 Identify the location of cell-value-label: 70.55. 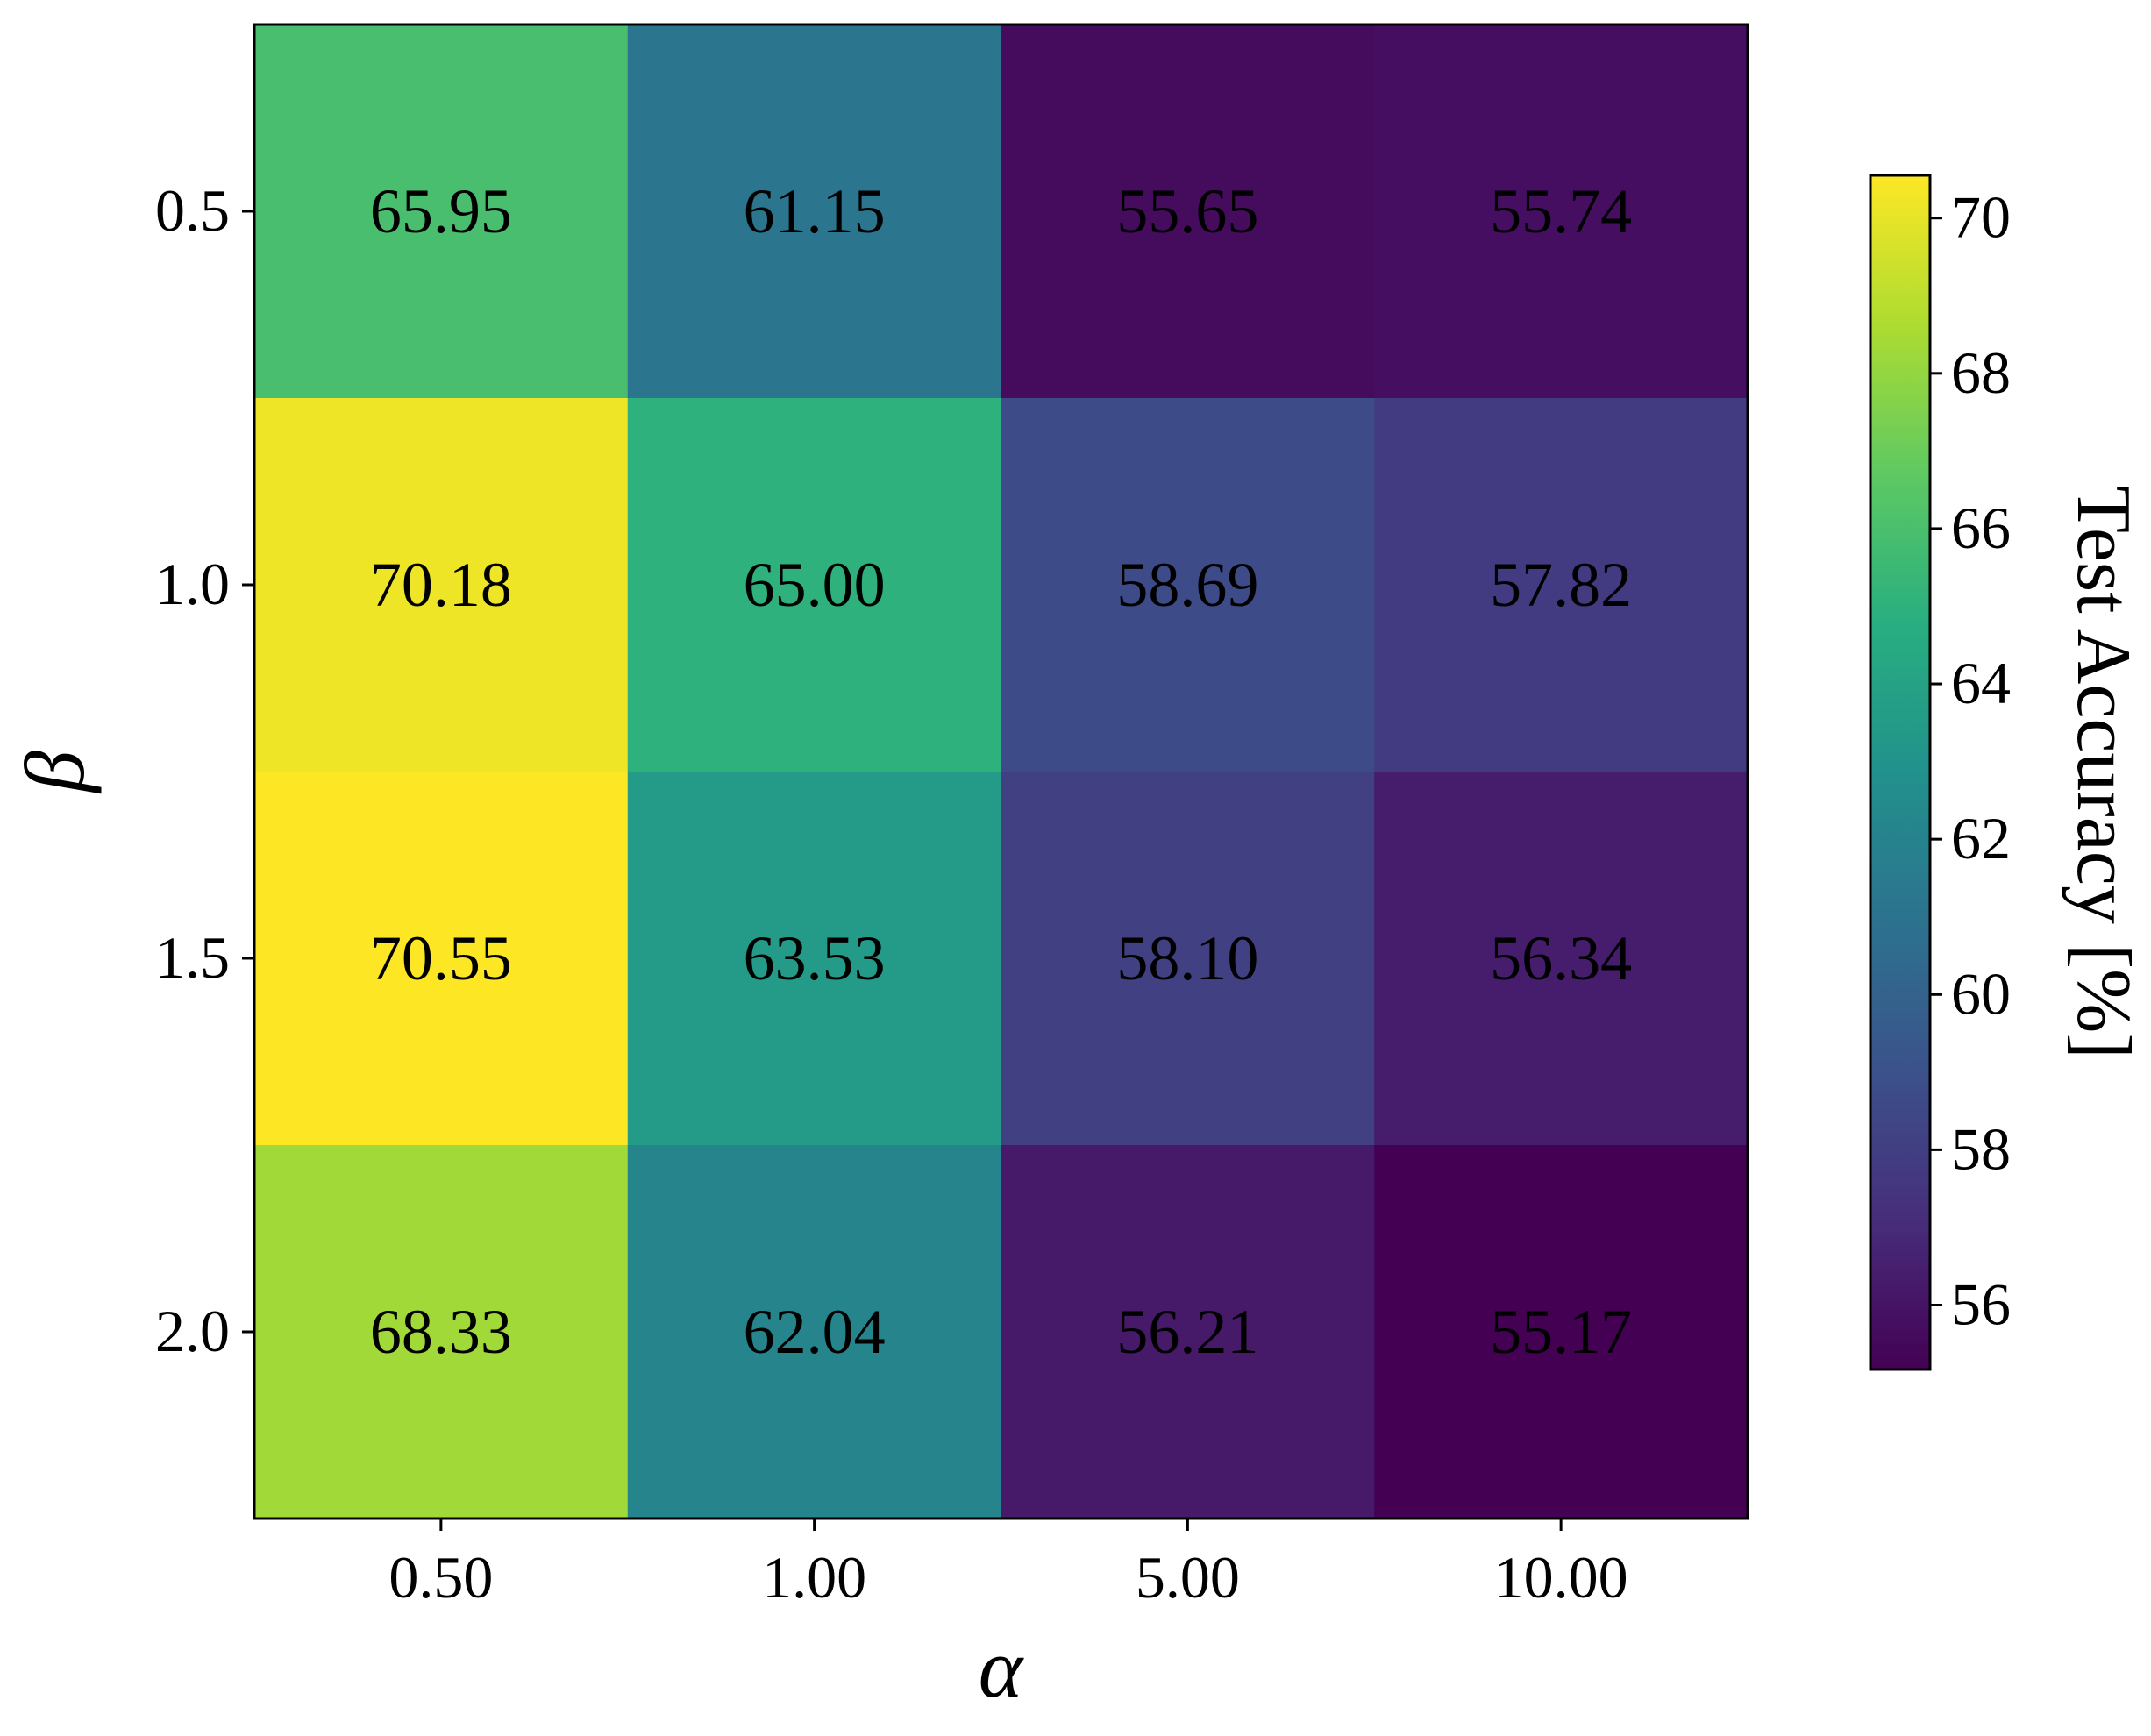
(441, 958).